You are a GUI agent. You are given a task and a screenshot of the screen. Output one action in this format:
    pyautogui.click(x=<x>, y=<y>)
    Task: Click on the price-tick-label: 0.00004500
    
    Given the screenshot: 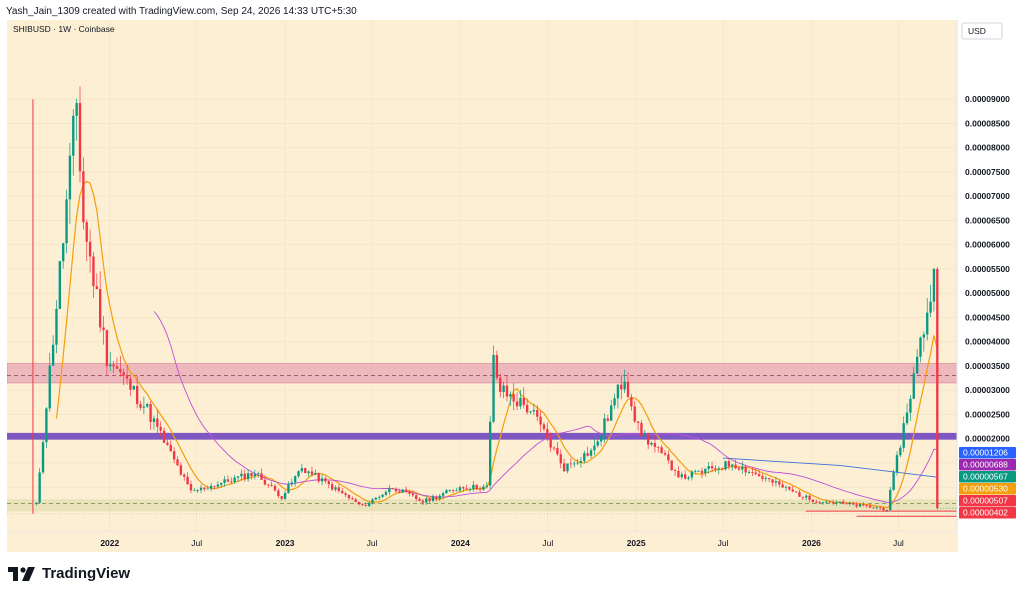 What is the action you would take?
    pyautogui.click(x=987, y=317)
    